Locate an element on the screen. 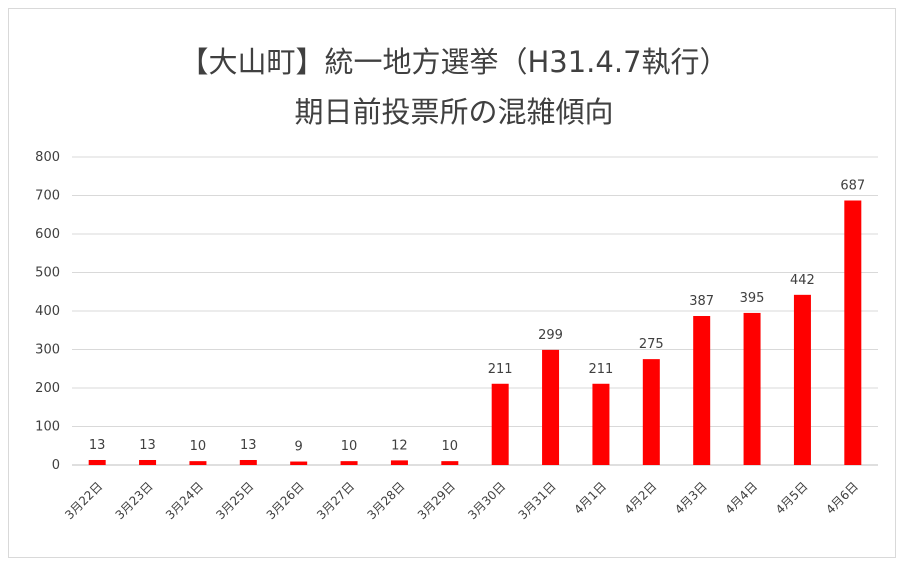  data-label: 275 is located at coordinates (651, 344).